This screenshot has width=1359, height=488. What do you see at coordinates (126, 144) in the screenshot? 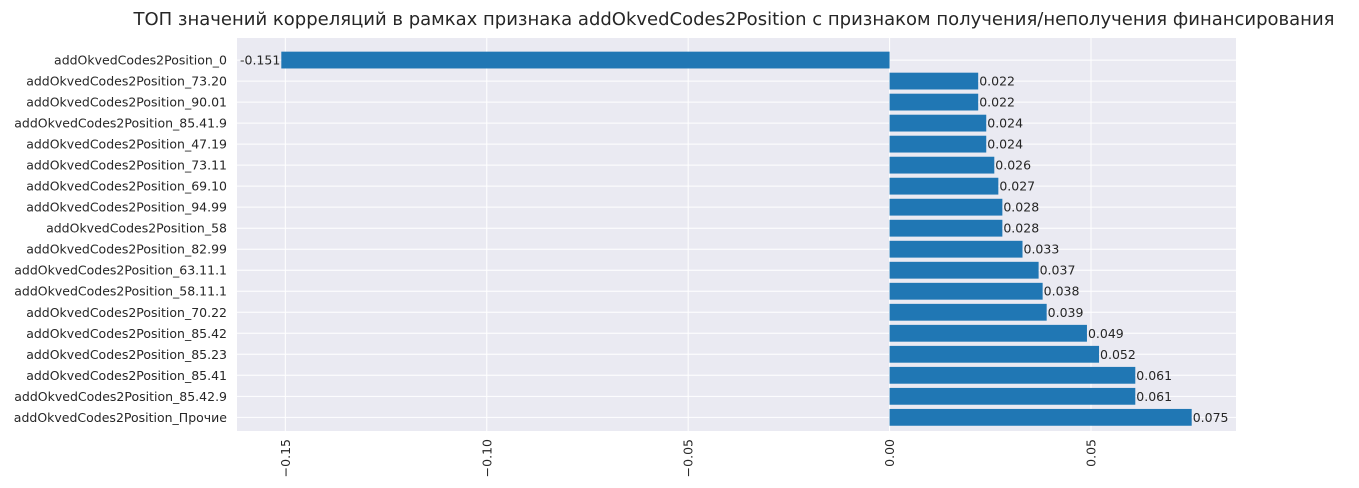
I see `y-tick-label: addOkvedCodes2Position_47.19` at bounding box center [126, 144].